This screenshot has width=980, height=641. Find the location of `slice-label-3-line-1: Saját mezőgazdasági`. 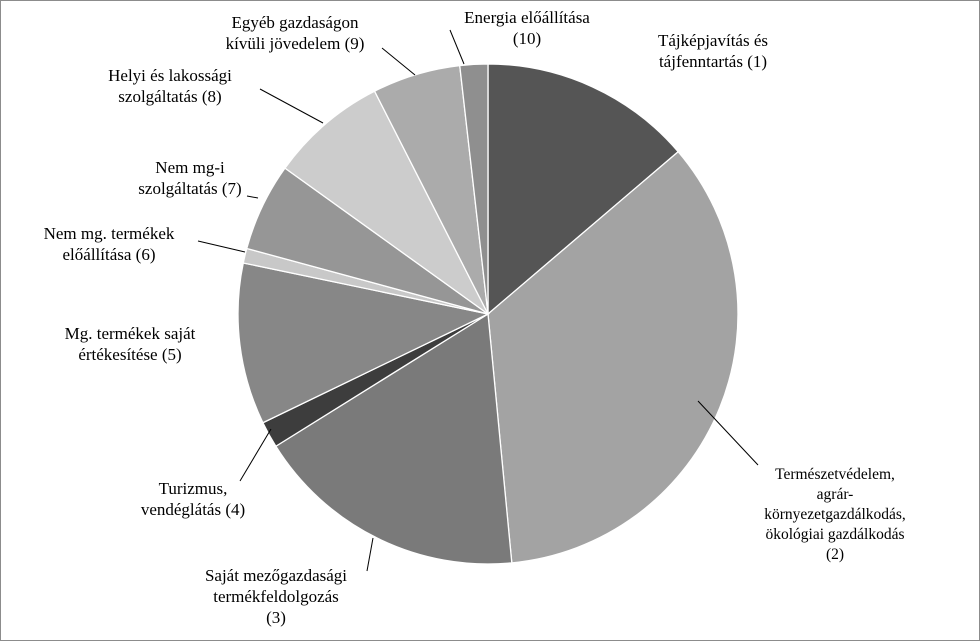

slice-label-3-line-1: Saját mezőgazdasági is located at coordinates (276, 575).